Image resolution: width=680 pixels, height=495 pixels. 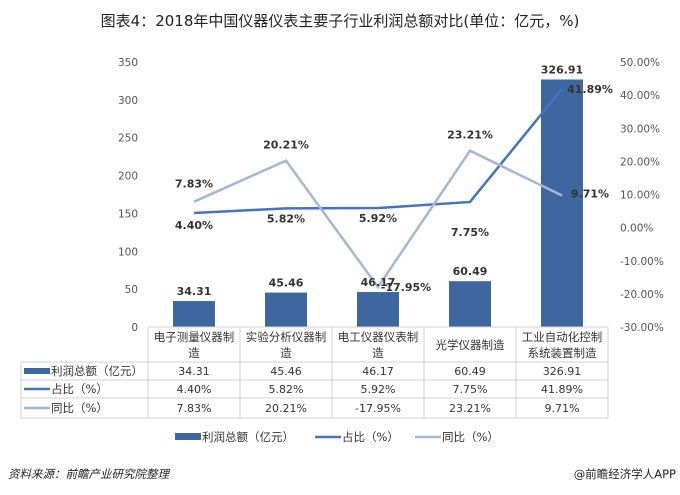 I want to click on legend-label: 同比（%）, so click(x=470, y=437).